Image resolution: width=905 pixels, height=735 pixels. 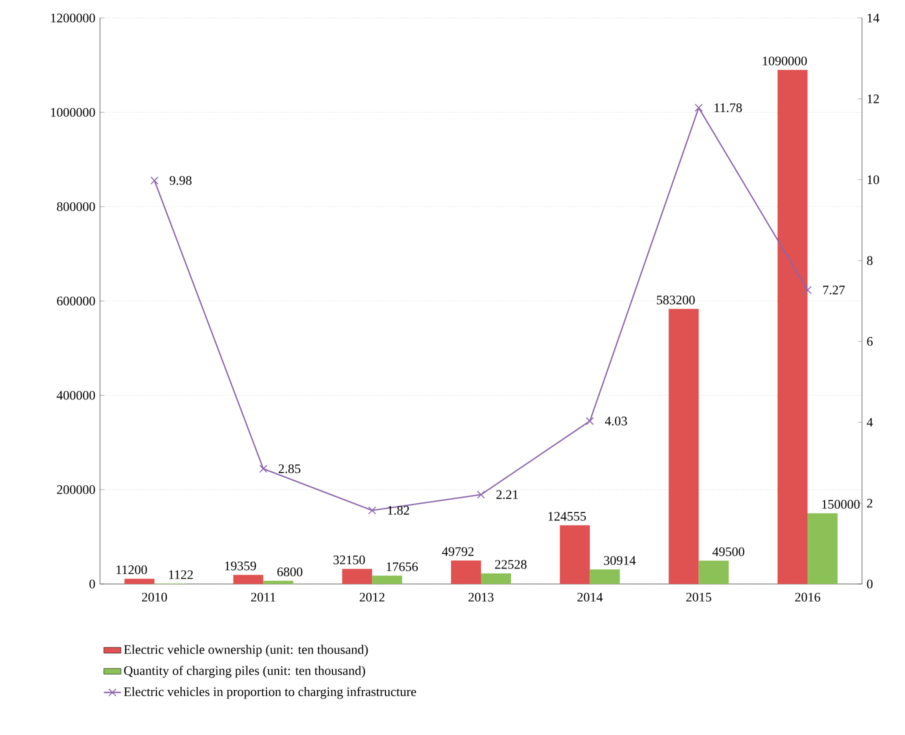 I want to click on data-label: 2.21, so click(x=507, y=495).